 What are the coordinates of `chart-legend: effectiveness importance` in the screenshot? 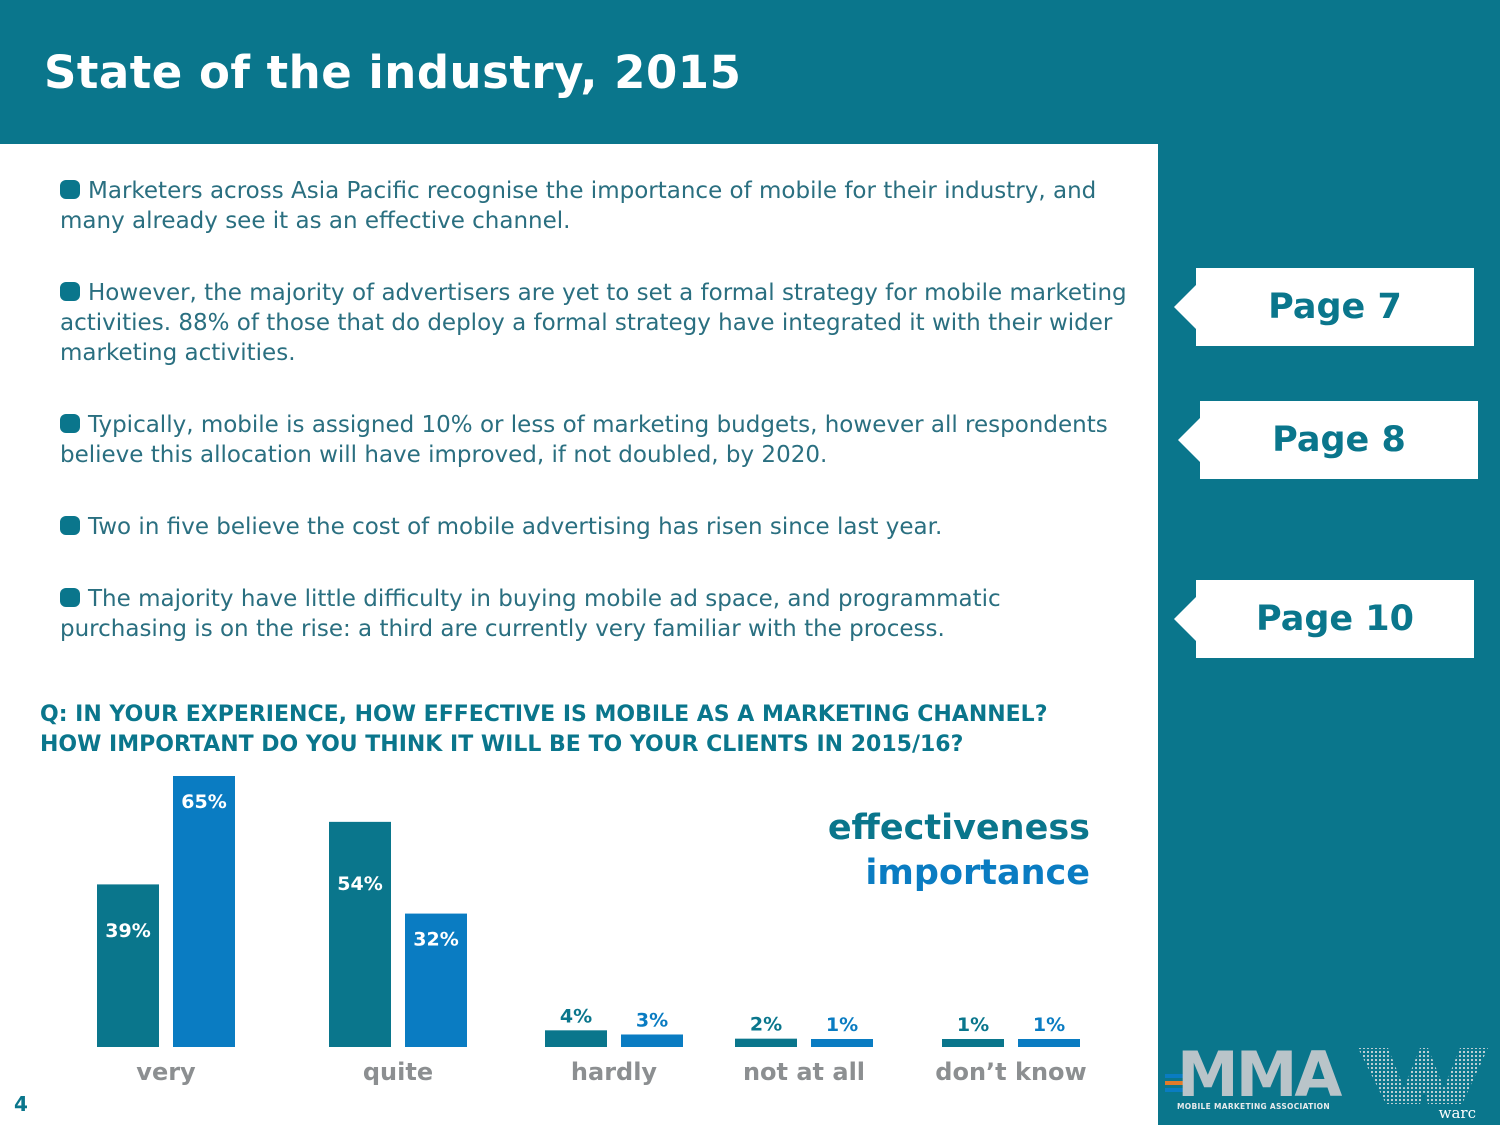 It's located at (959, 851).